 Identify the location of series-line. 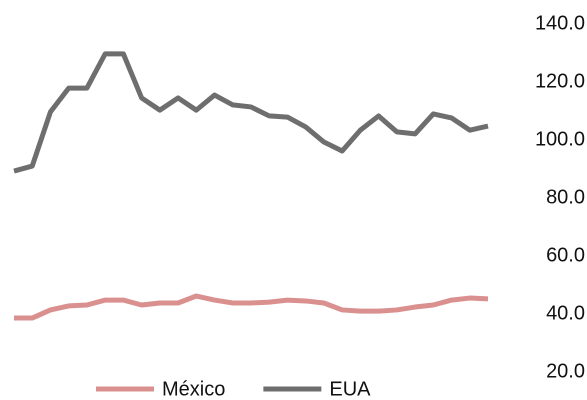
(251, 307).